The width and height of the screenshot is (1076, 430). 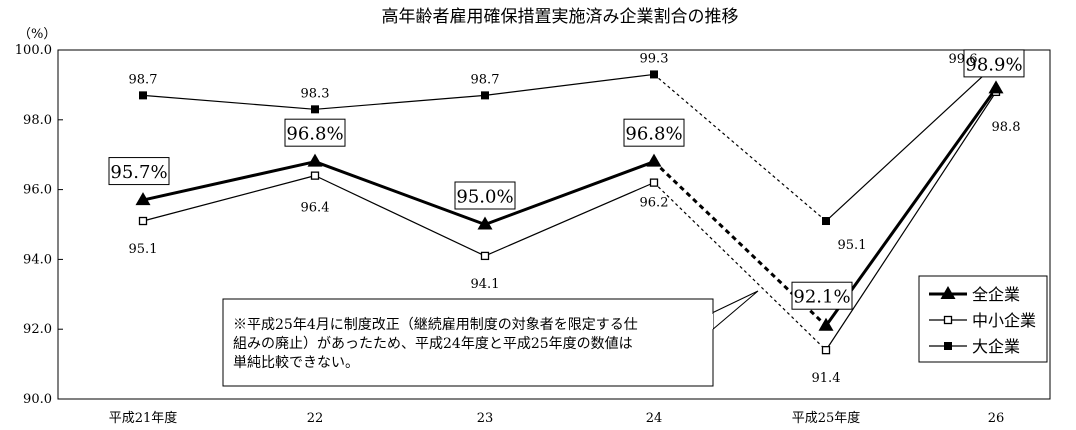 What do you see at coordinates (735, 311) in the screenshot?
I see `callout-pointer` at bounding box center [735, 311].